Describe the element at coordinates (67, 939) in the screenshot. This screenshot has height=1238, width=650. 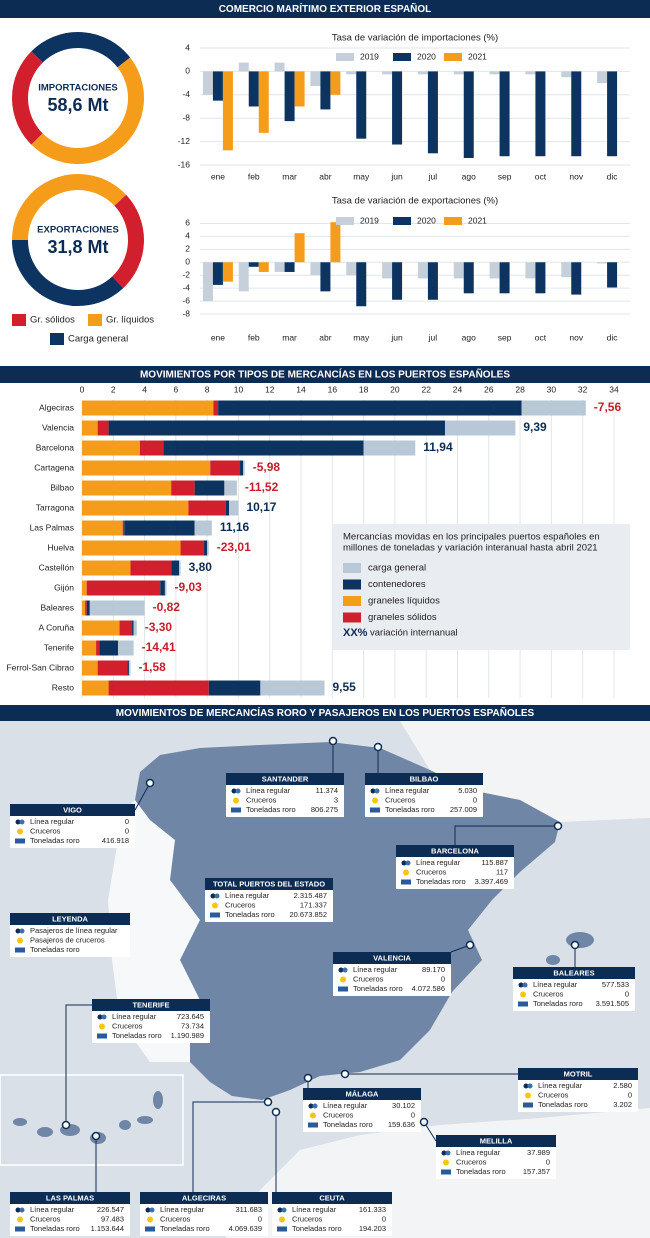
I see `row-label: Pasajeros de cruceros` at that location.